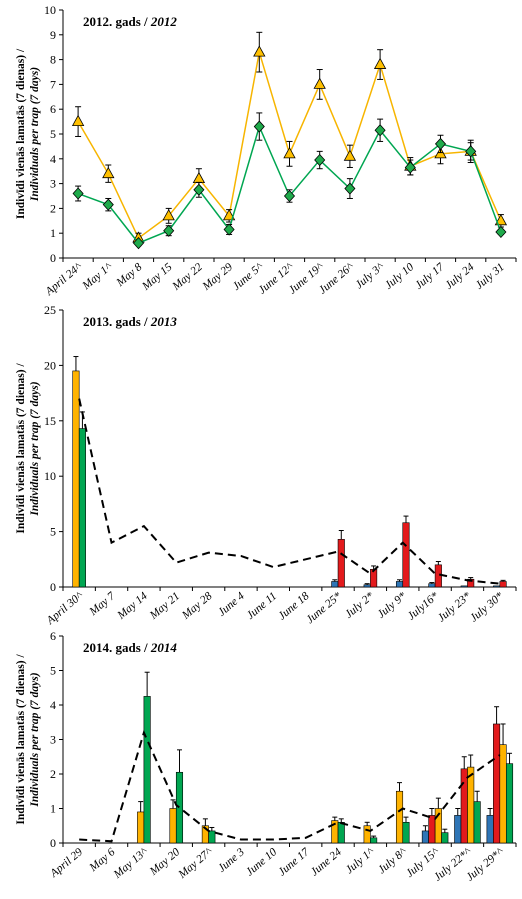 This screenshot has width=522, height=899. I want to click on y-tick-label: 25, so click(50, 310).